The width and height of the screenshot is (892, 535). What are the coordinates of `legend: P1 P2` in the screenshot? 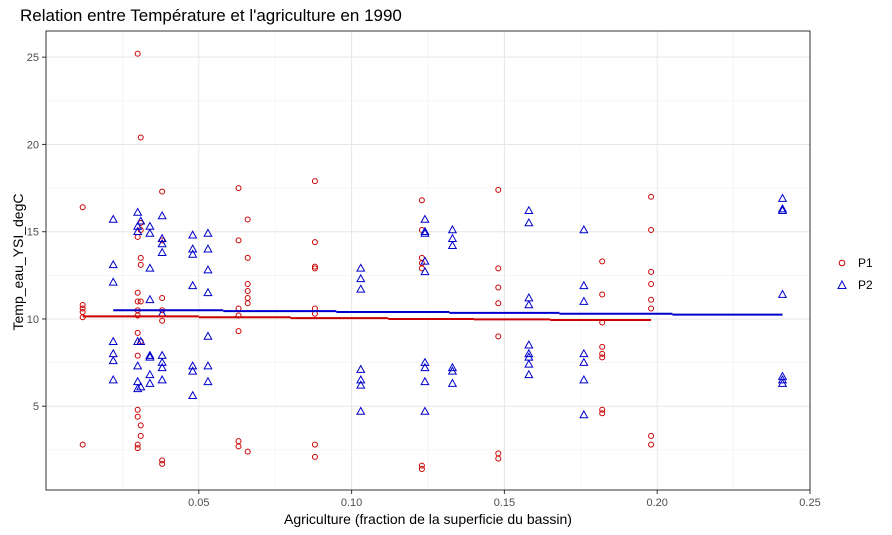 It's located at (853, 274).